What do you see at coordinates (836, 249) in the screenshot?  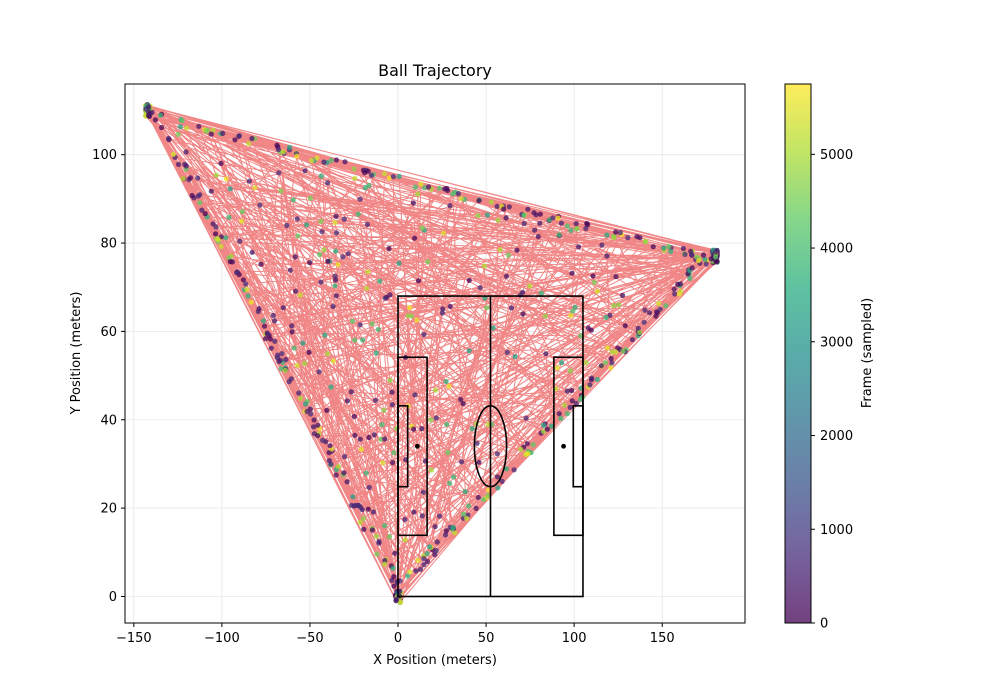 I see `colorbar-tick-label: 4000` at bounding box center [836, 249].